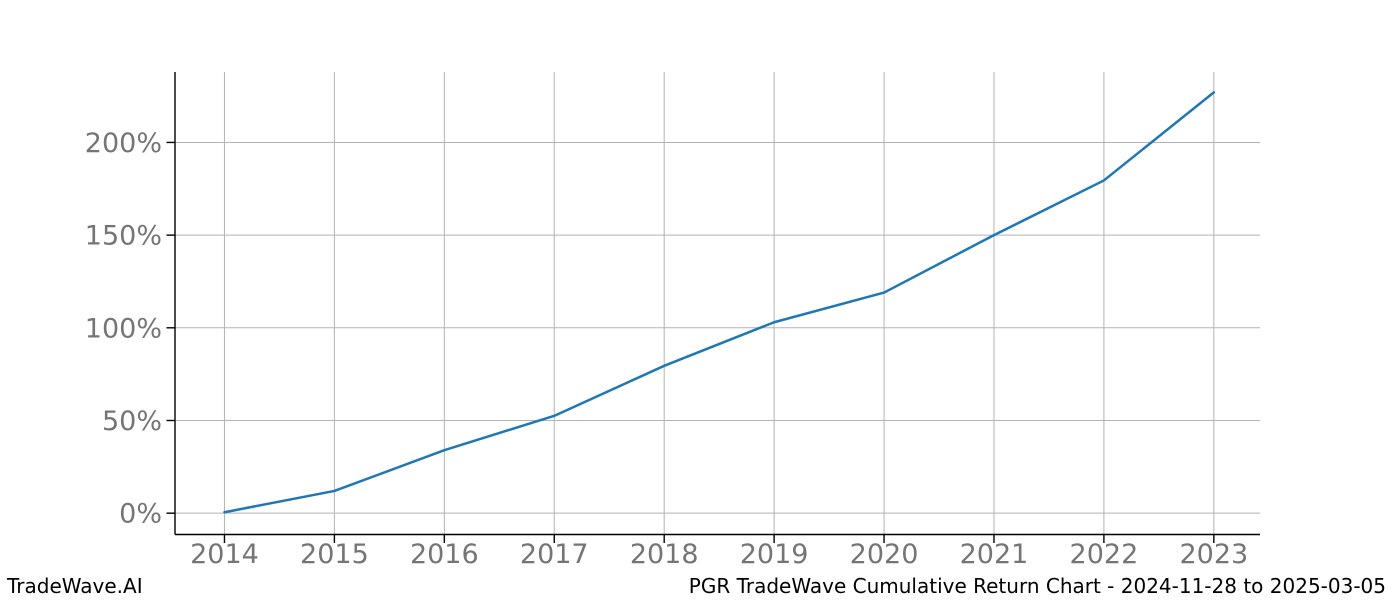  What do you see at coordinates (1213, 554) in the screenshot?
I see `x-tick-label: 2023` at bounding box center [1213, 554].